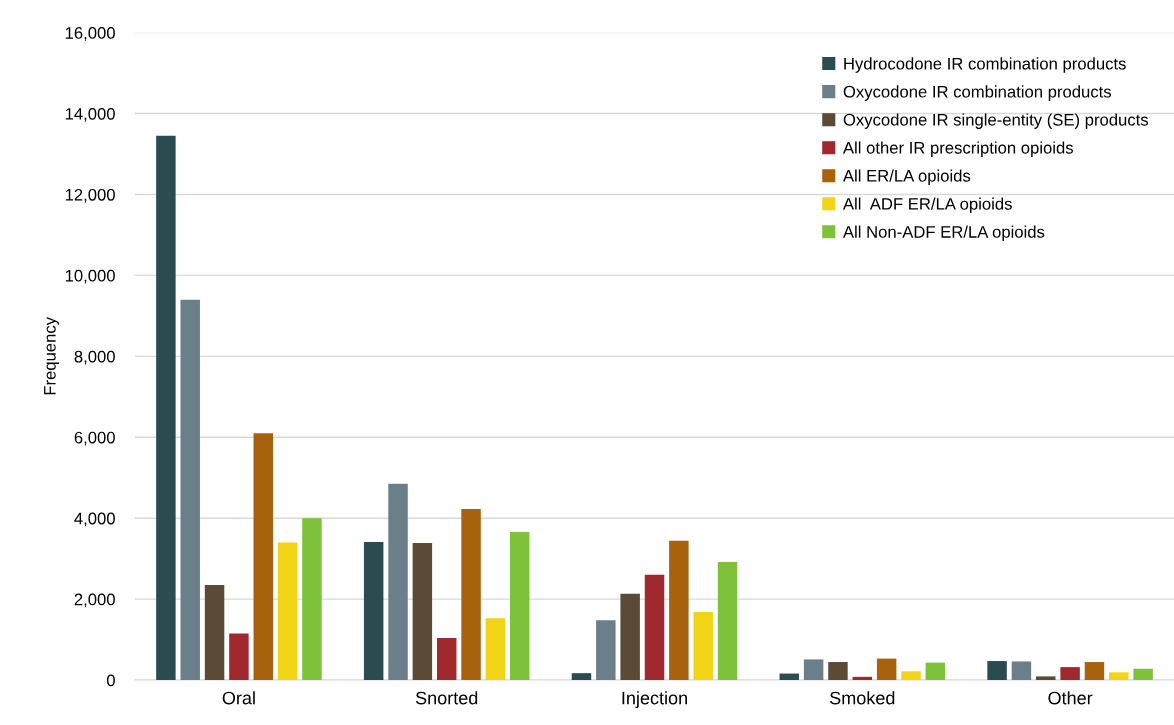  Describe the element at coordinates (238, 698) in the screenshot. I see `x-tick-label: Oral` at that location.